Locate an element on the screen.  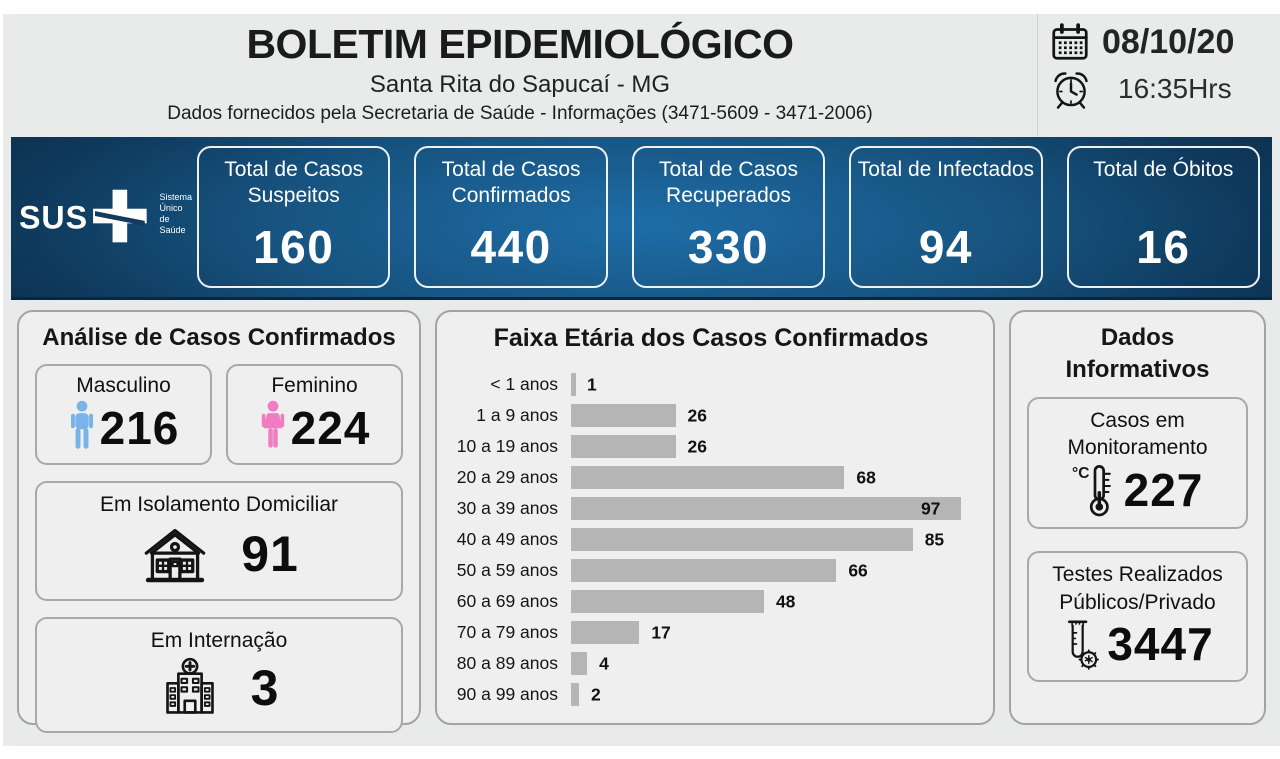
chart-category-label: 80 a 89 anos is located at coordinates (507, 663).